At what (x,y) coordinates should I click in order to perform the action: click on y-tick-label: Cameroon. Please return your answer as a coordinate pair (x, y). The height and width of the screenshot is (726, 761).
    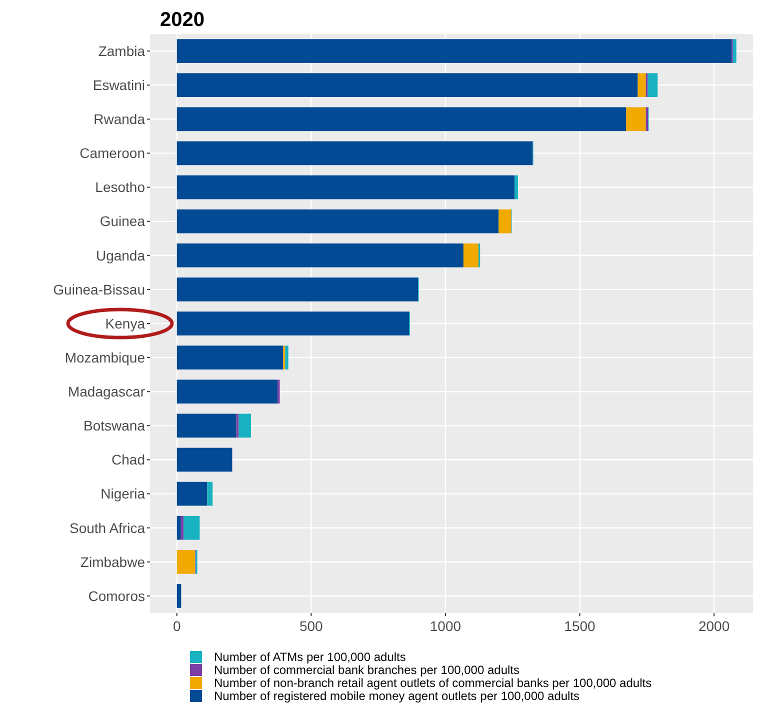
    Looking at the image, I should click on (112, 153).